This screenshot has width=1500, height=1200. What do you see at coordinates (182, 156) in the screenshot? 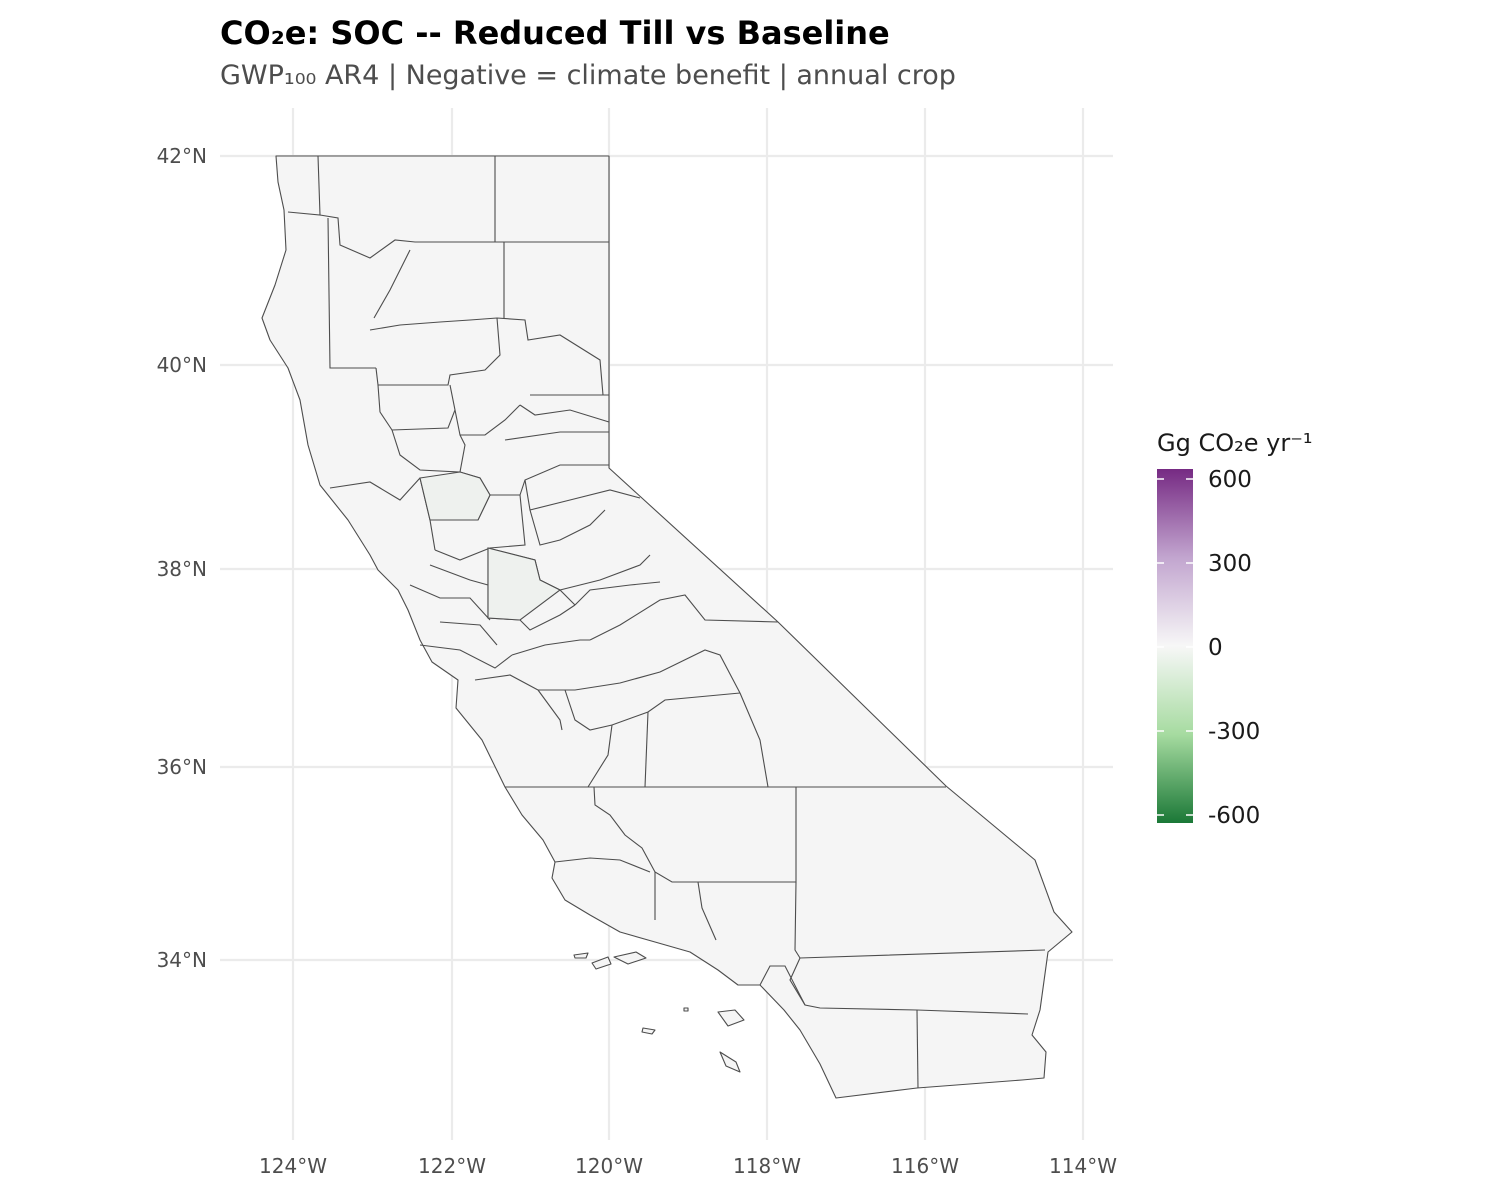
I see `lat-tick-label: 42°N` at bounding box center [182, 156].